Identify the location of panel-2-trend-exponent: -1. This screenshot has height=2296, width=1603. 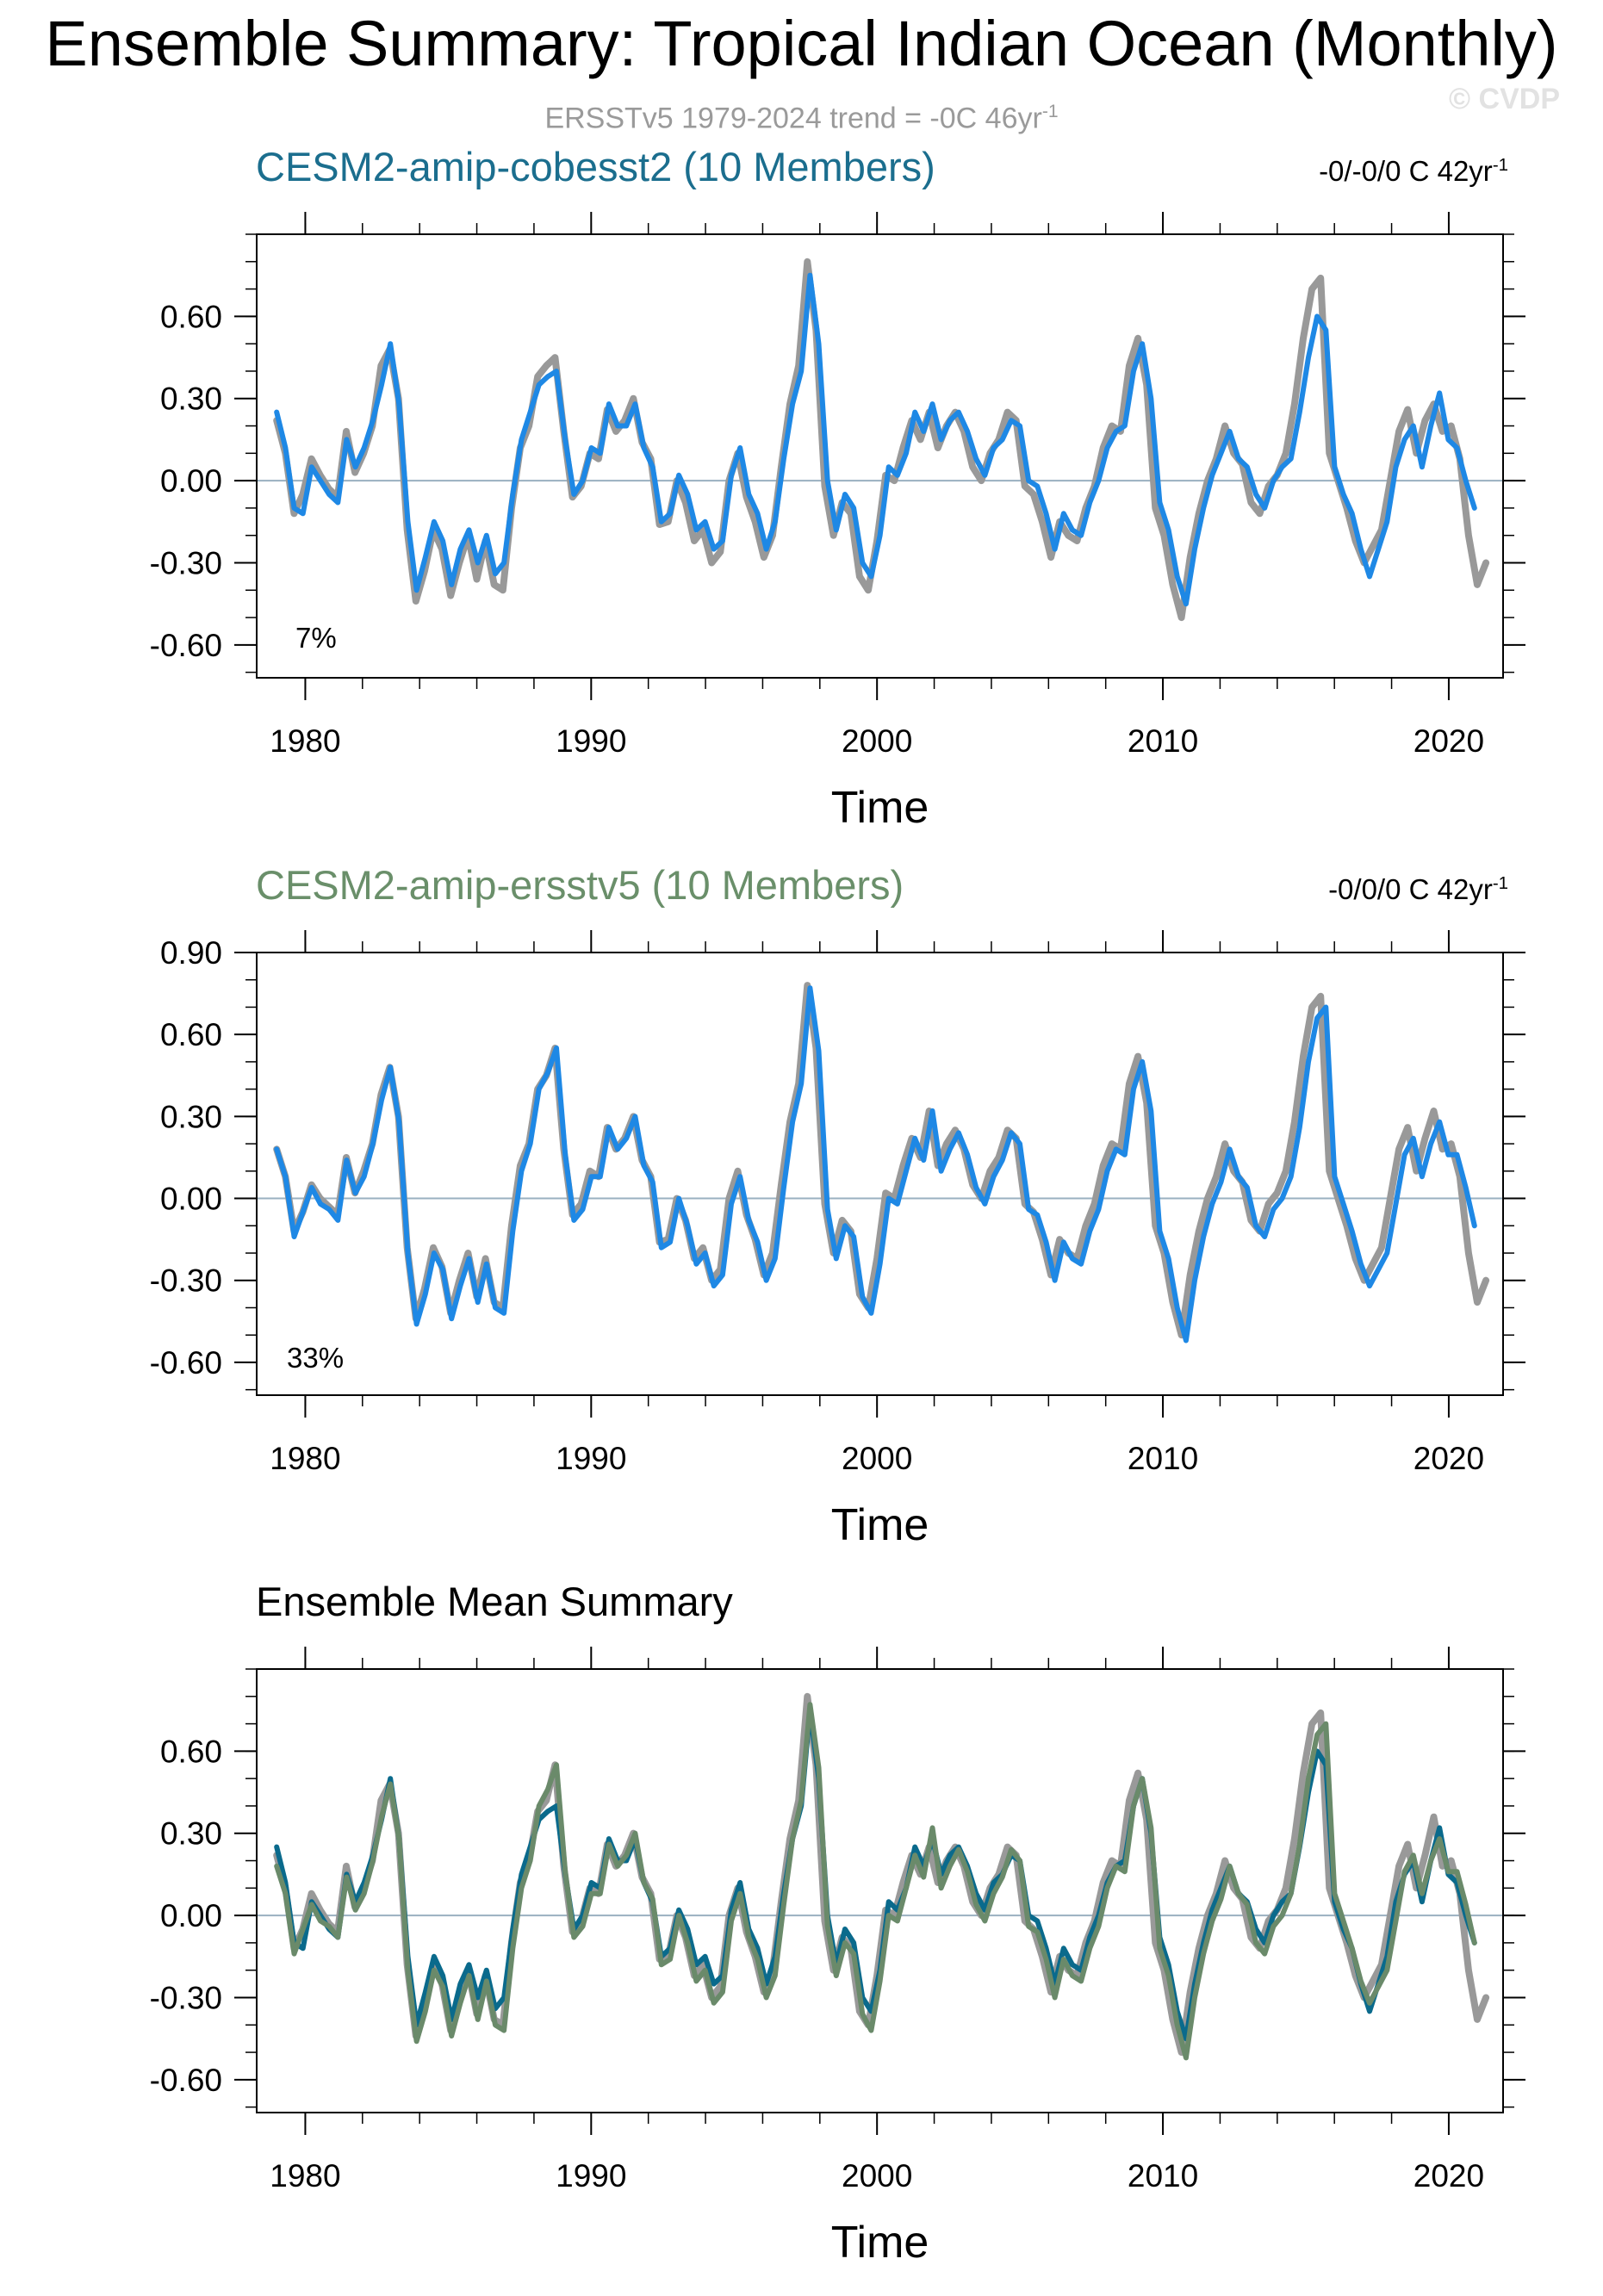
(1500, 883).